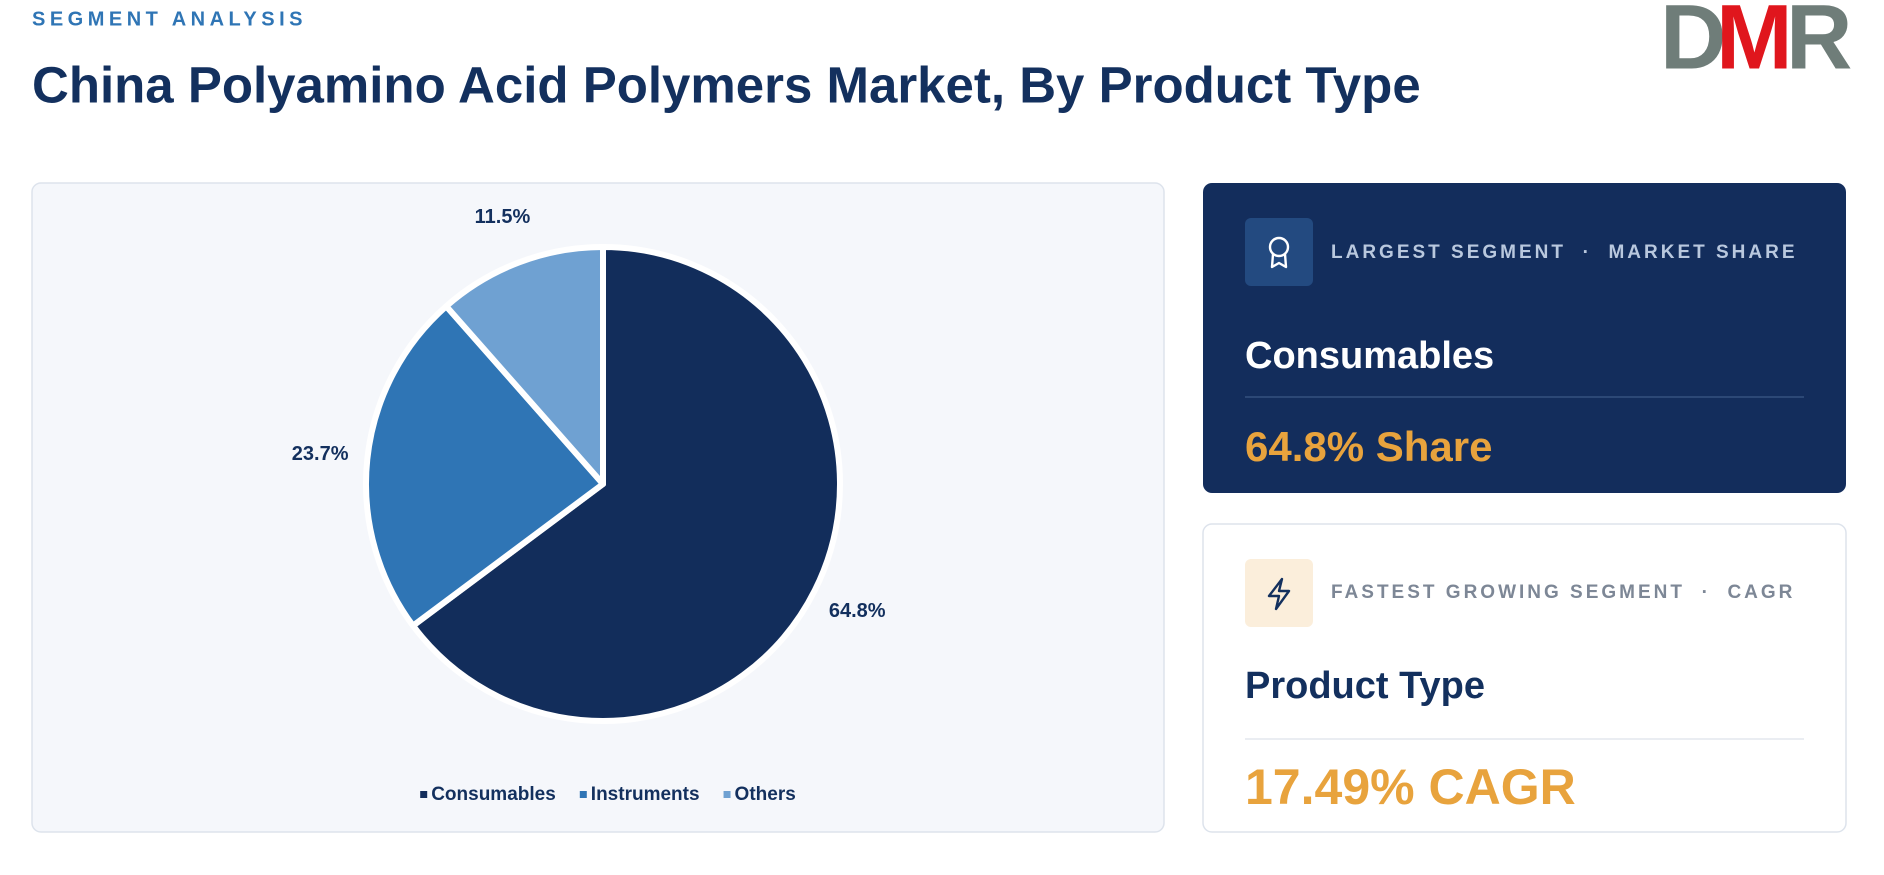 This screenshot has width=1884, height=875. What do you see at coordinates (1819, 44) in the screenshot?
I see `logo-letter: R` at bounding box center [1819, 44].